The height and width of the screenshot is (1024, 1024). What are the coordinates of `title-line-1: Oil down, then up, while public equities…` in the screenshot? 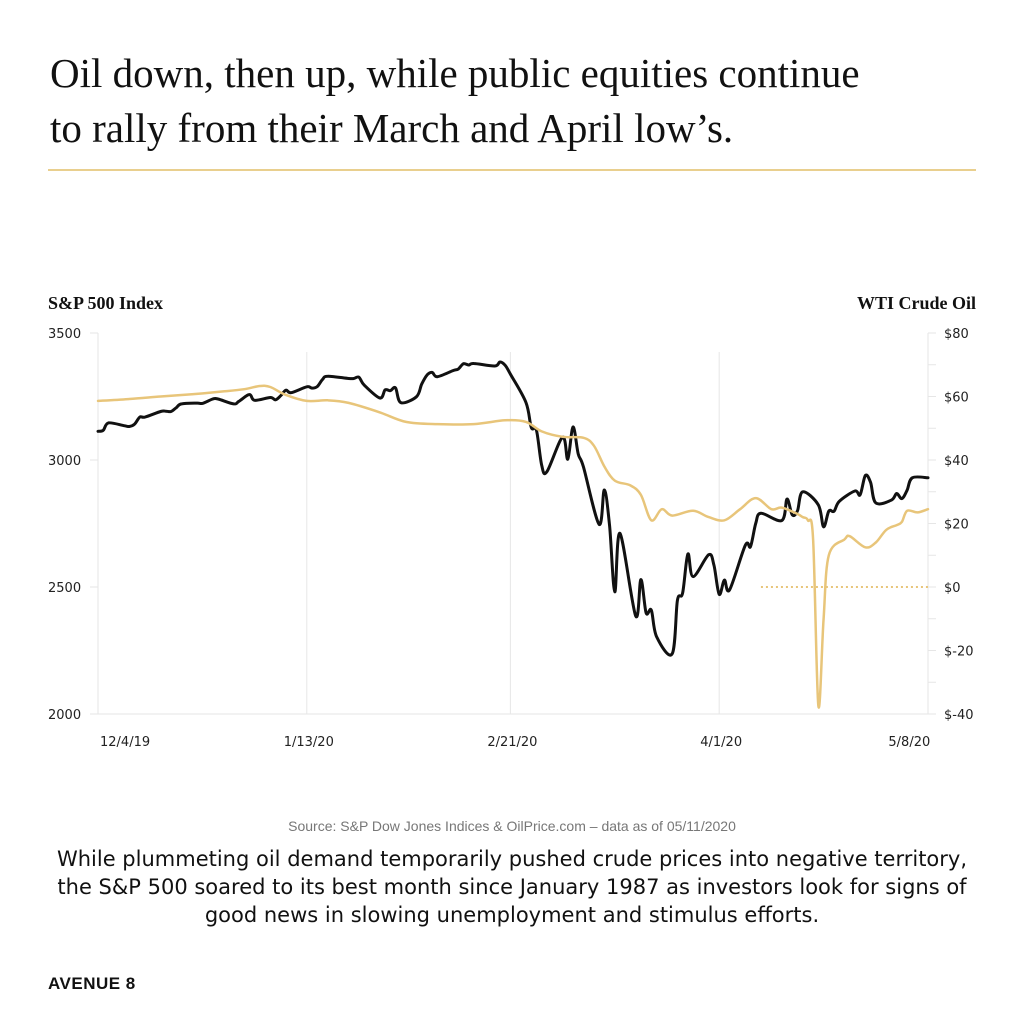 It's located at (455, 73).